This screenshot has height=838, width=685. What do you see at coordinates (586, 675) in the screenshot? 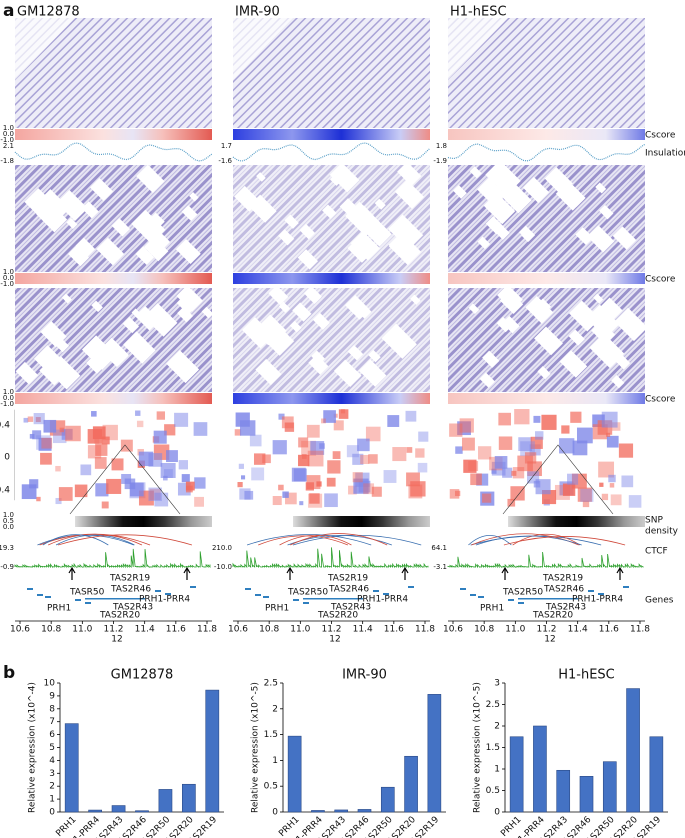
I see `chart-title: H1-hESC` at bounding box center [586, 675].